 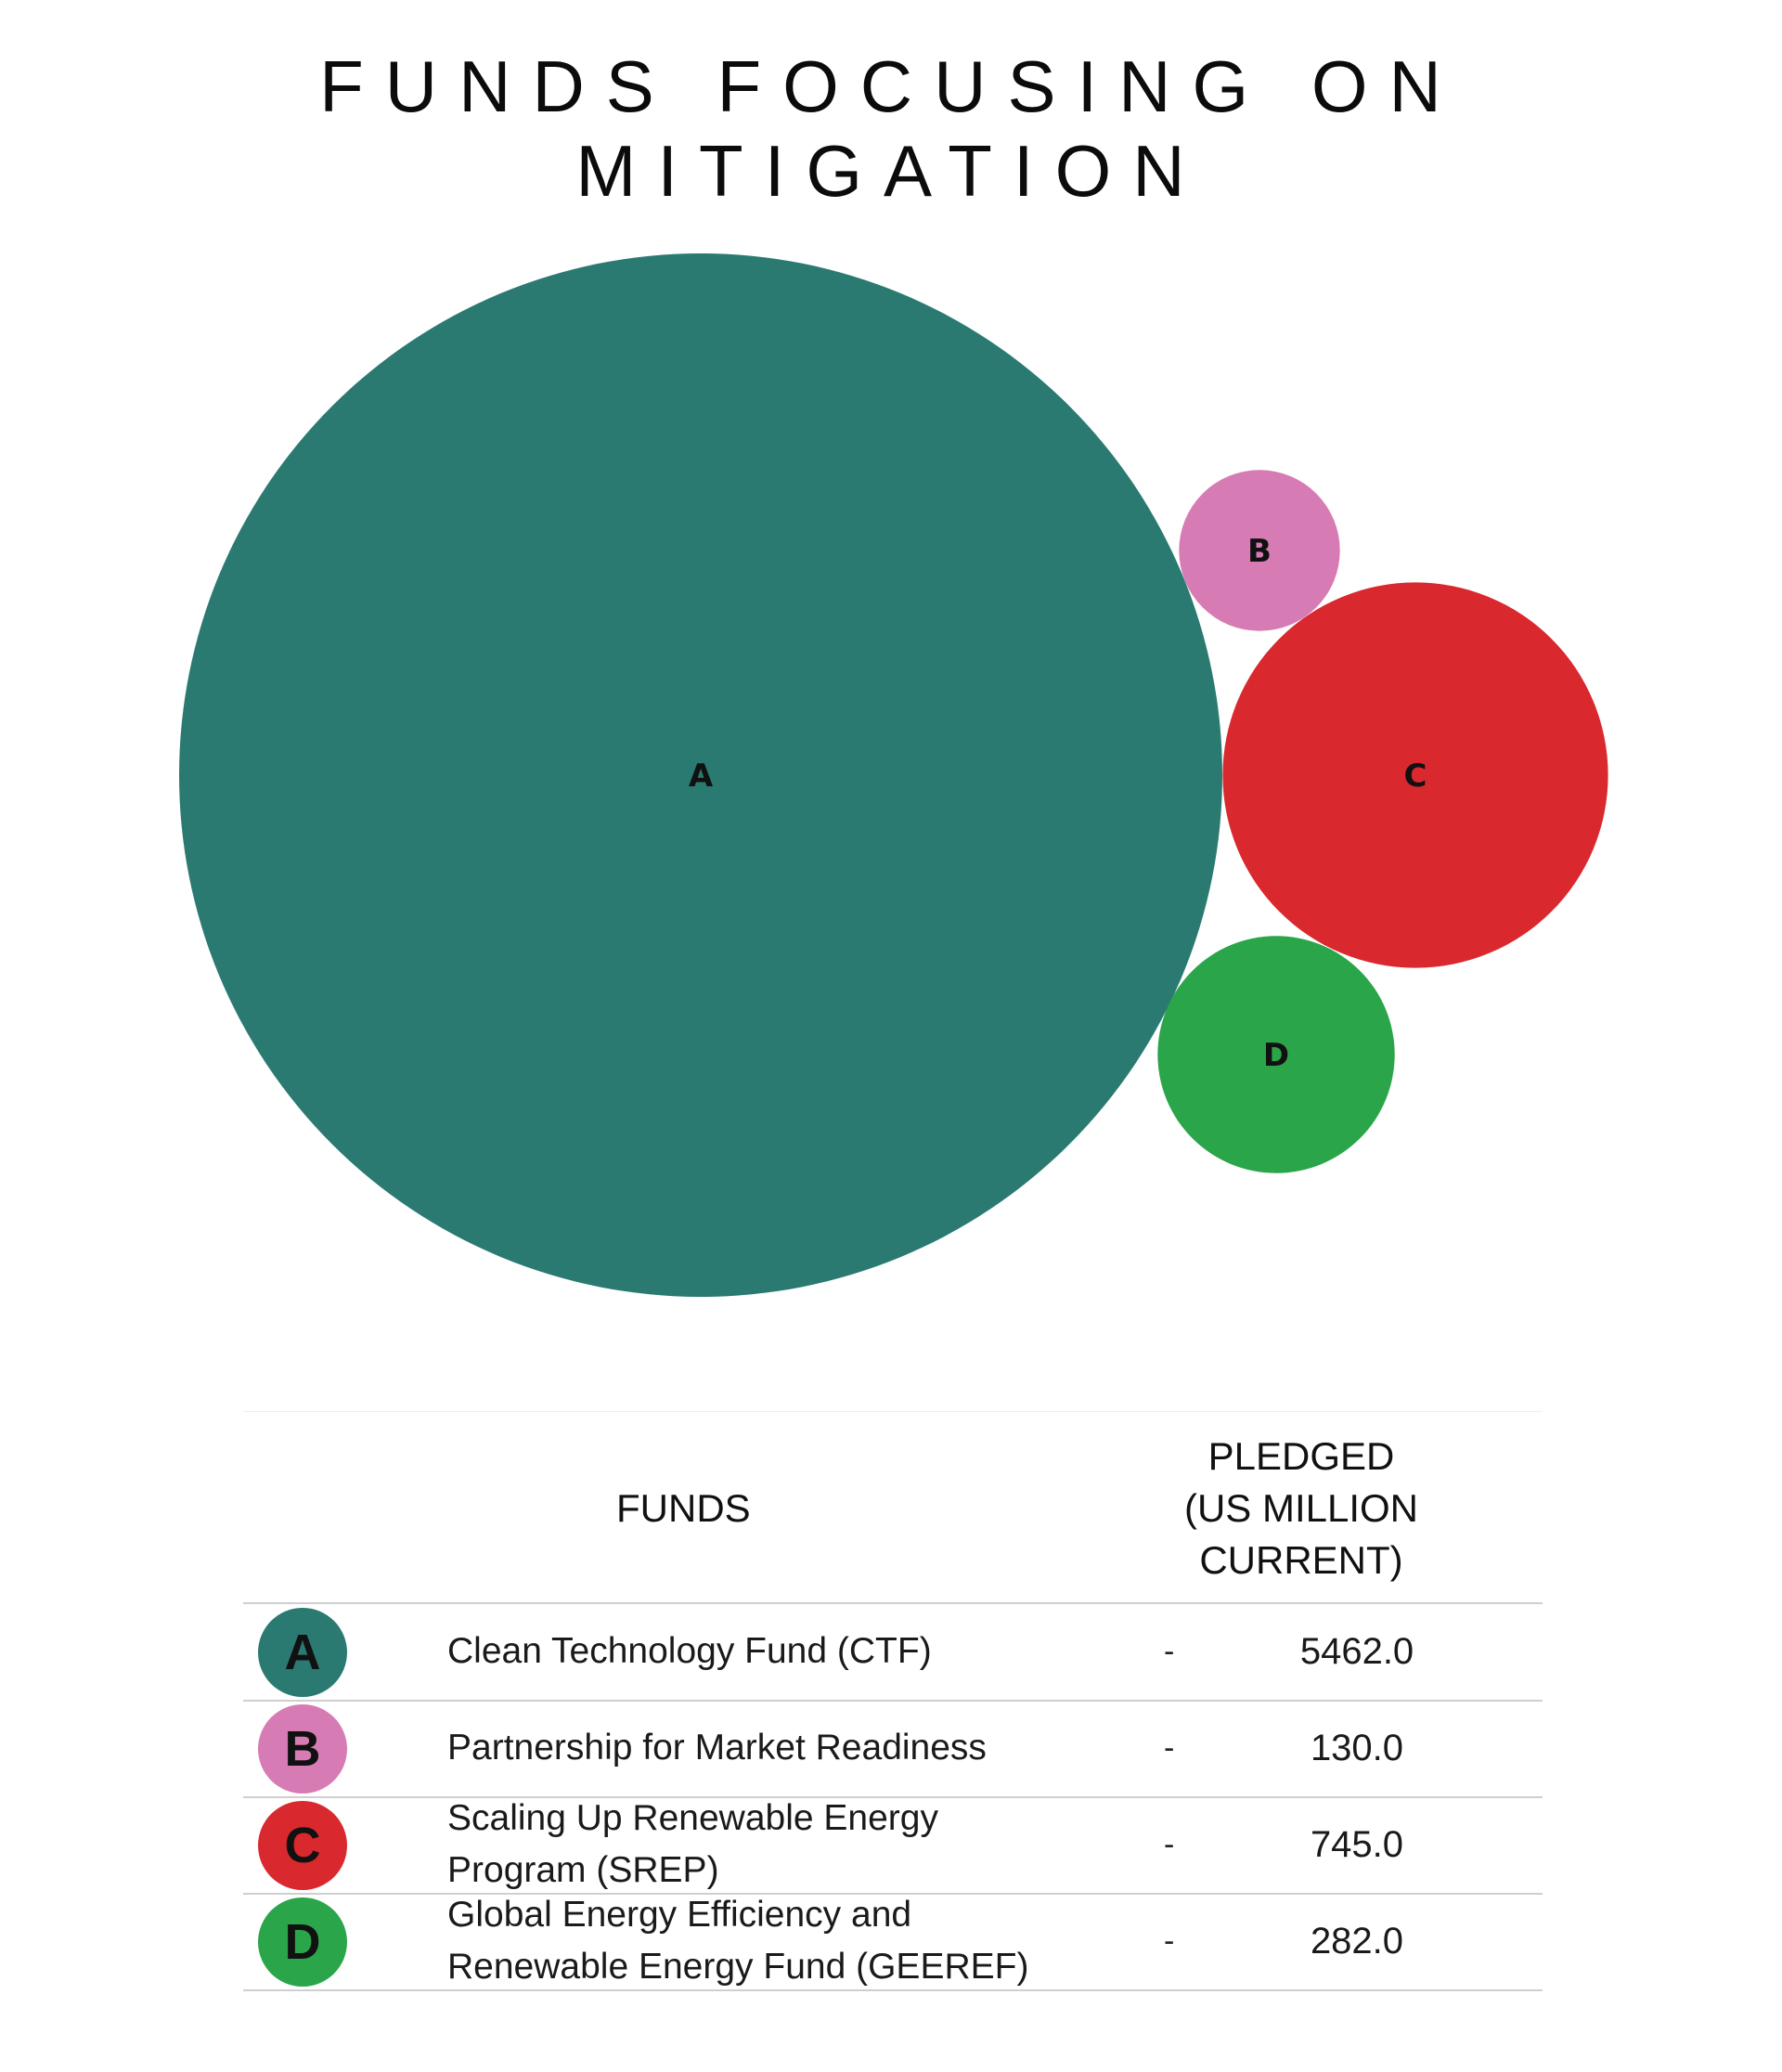 I want to click on chart-title: FUNDS FOCUSING ON MITIGATION, so click(x=891, y=128).